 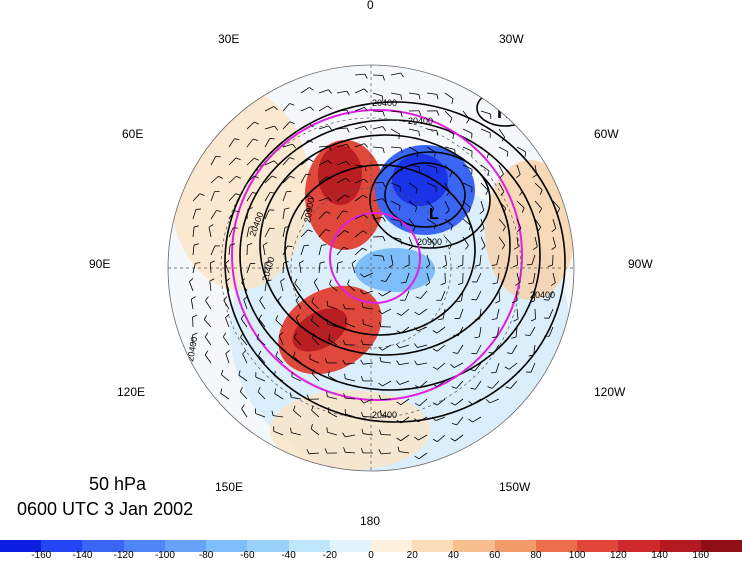 What do you see at coordinates (105, 509) in the screenshot?
I see `valid-time-label: 0600 UTC 3 Jan 2002` at bounding box center [105, 509].